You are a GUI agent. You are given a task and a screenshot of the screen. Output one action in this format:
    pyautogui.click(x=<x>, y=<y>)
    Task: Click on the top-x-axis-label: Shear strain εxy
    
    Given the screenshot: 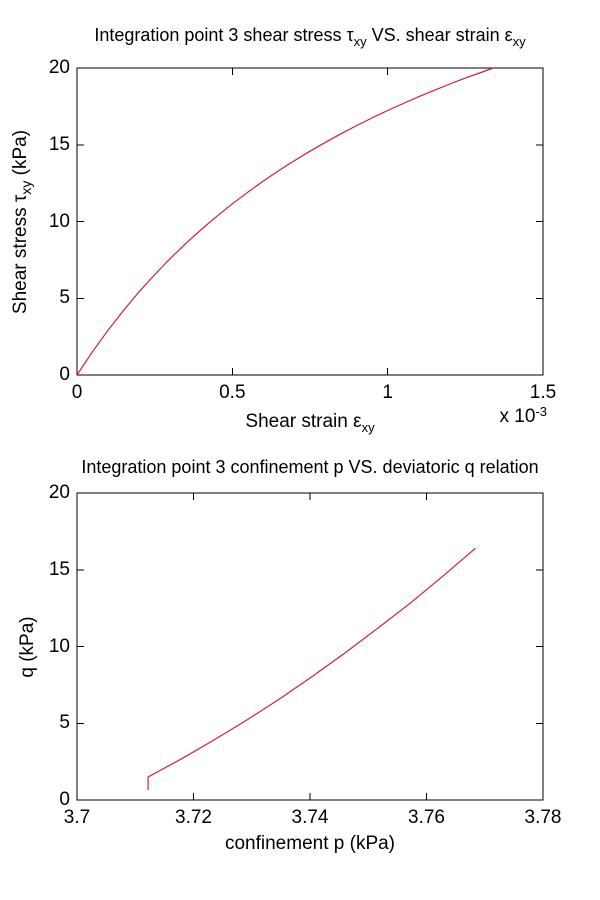 What is the action you would take?
    pyautogui.click(x=310, y=423)
    